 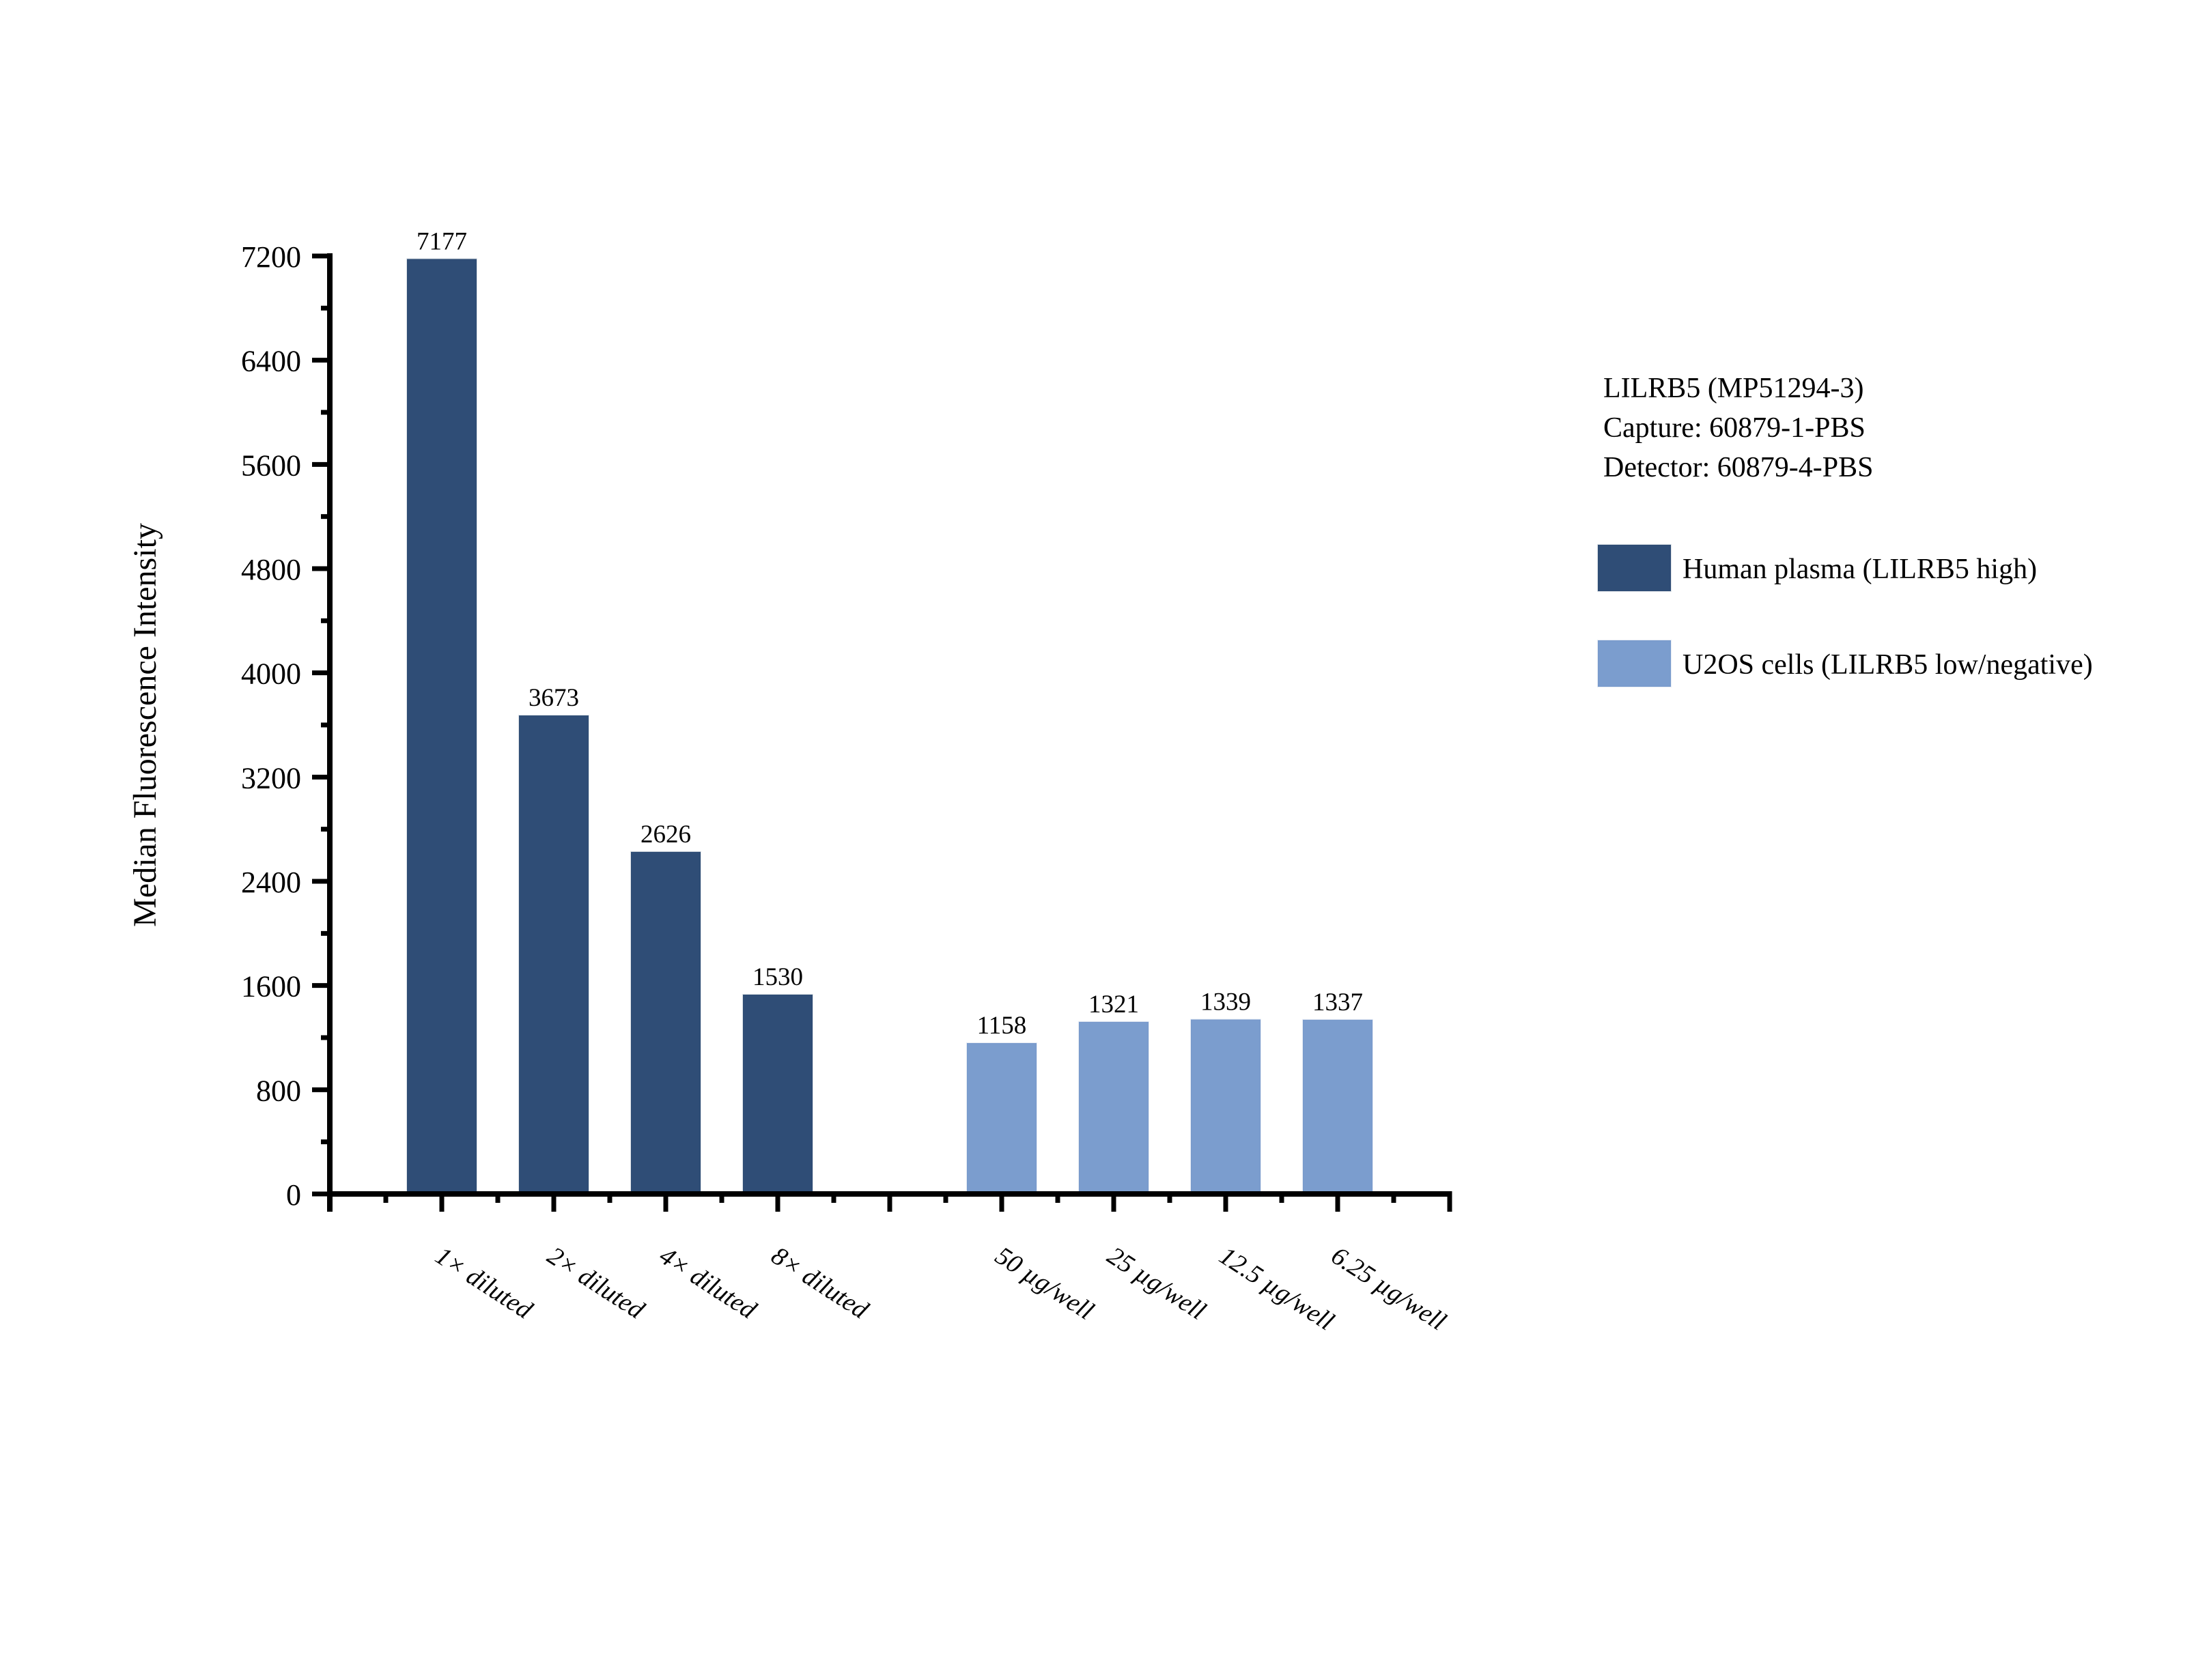 I want to click on annotation-line-1: LILRB5 (MP51294-3), so click(x=1734, y=388).